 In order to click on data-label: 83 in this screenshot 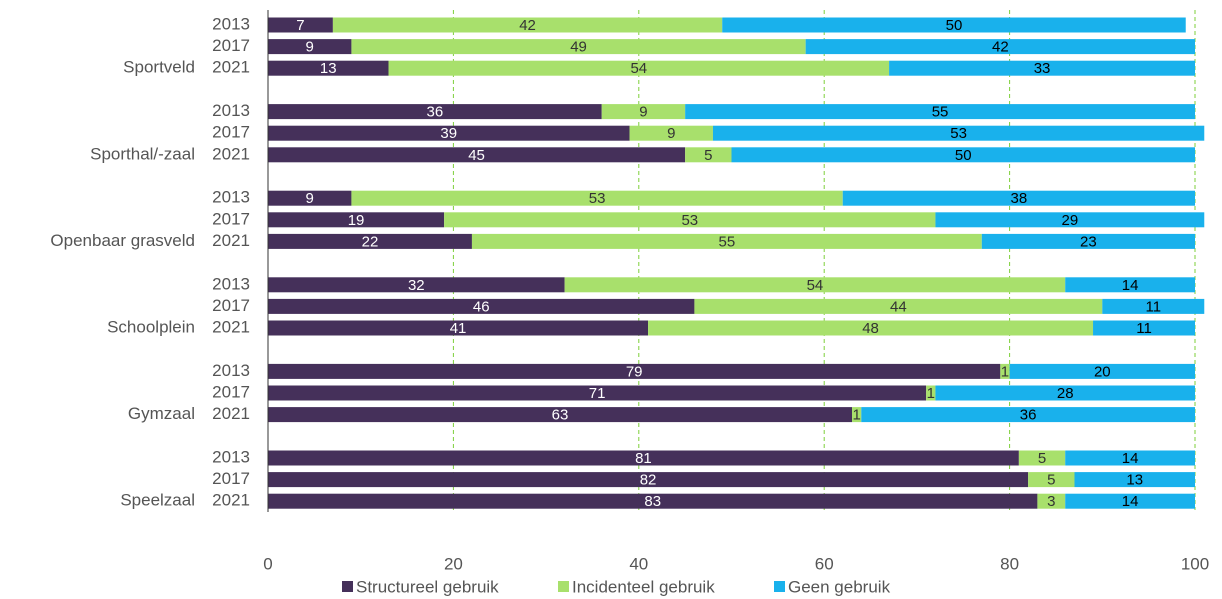, I will do `click(652, 501)`.